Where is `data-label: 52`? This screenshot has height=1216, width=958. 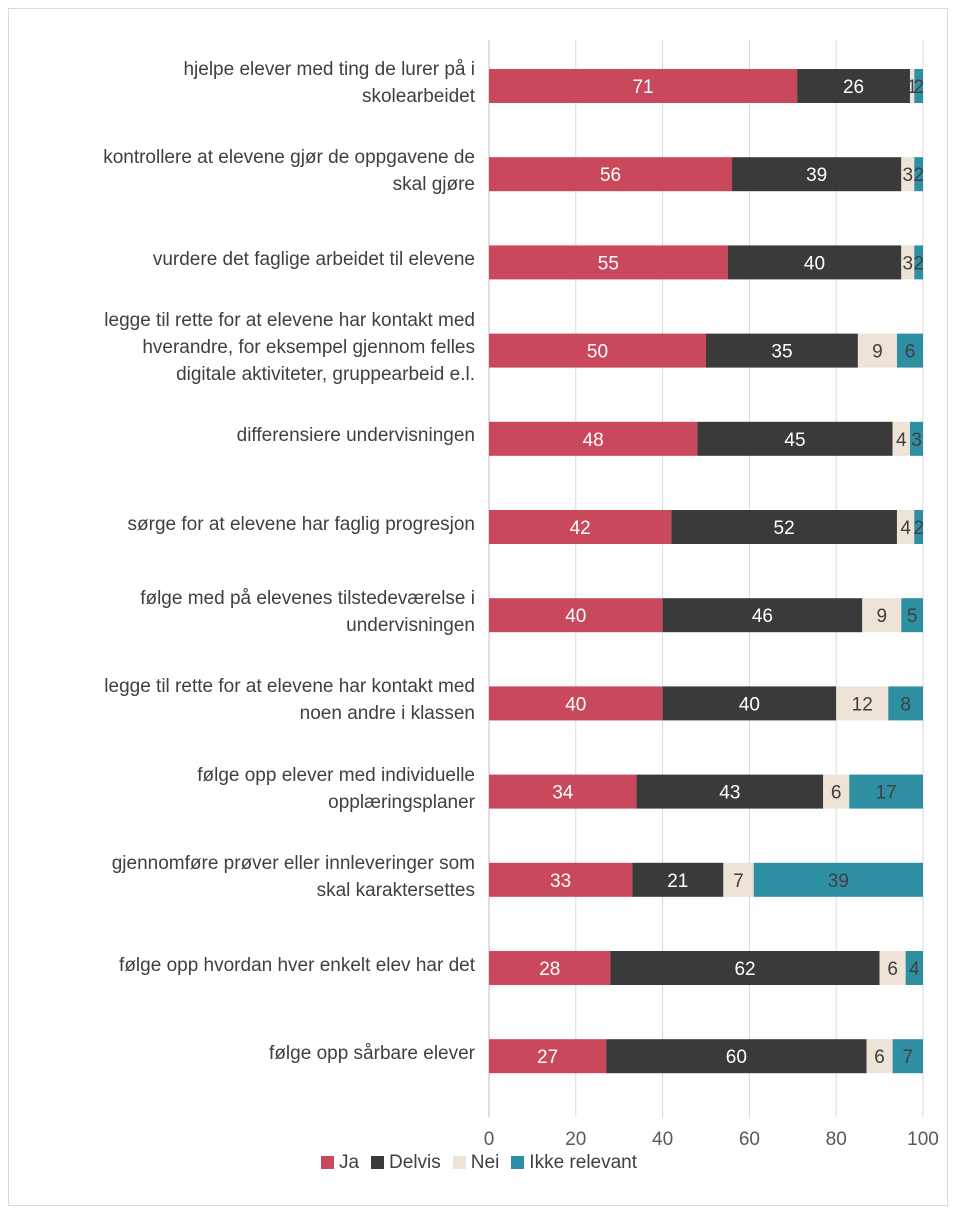
data-label: 52 is located at coordinates (784, 528).